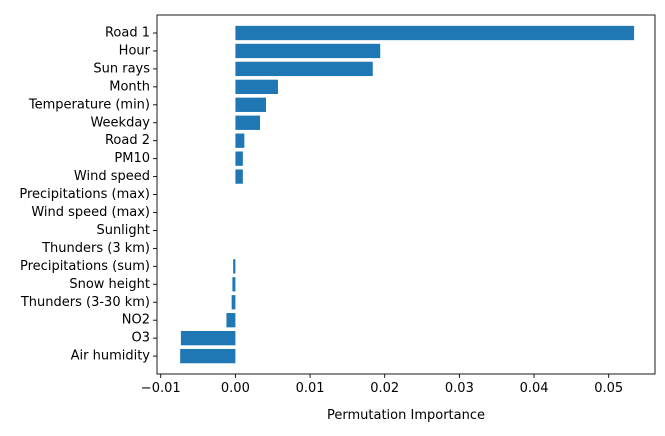 This screenshot has width=665, height=436. I want to click on y-tick-label: Month, so click(129, 86).